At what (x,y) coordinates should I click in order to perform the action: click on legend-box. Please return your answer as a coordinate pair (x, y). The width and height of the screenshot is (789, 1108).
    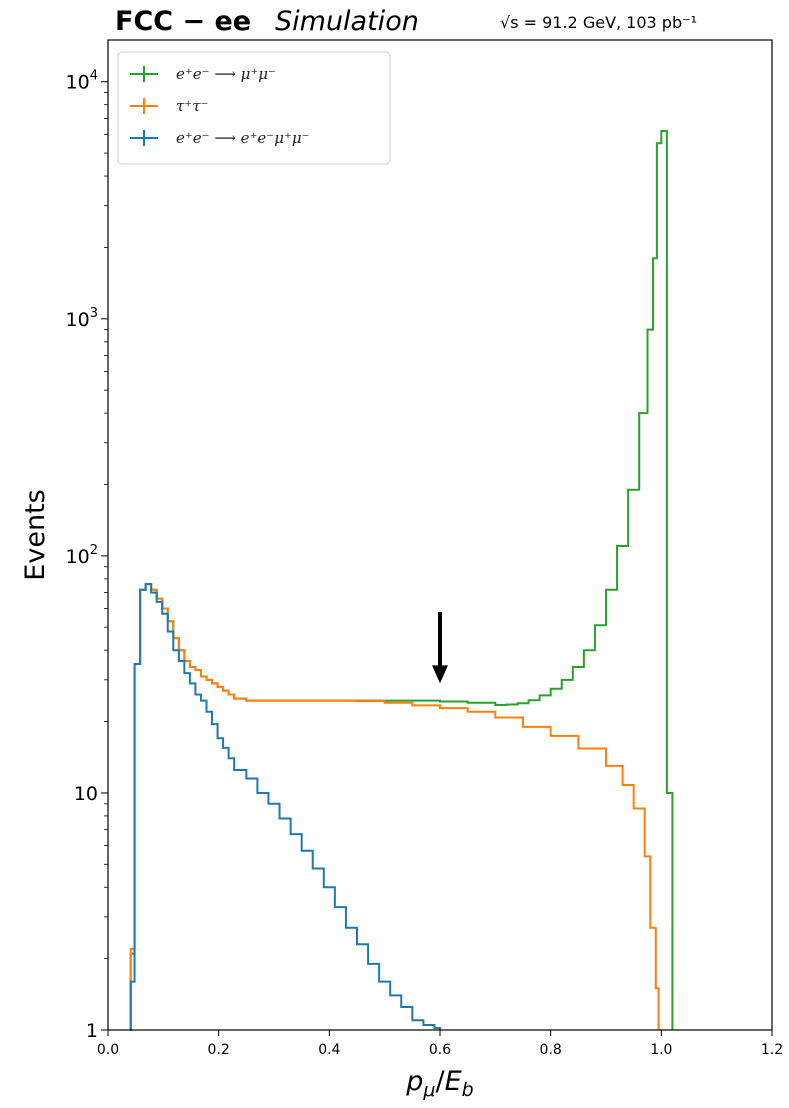
    Looking at the image, I should click on (254, 108).